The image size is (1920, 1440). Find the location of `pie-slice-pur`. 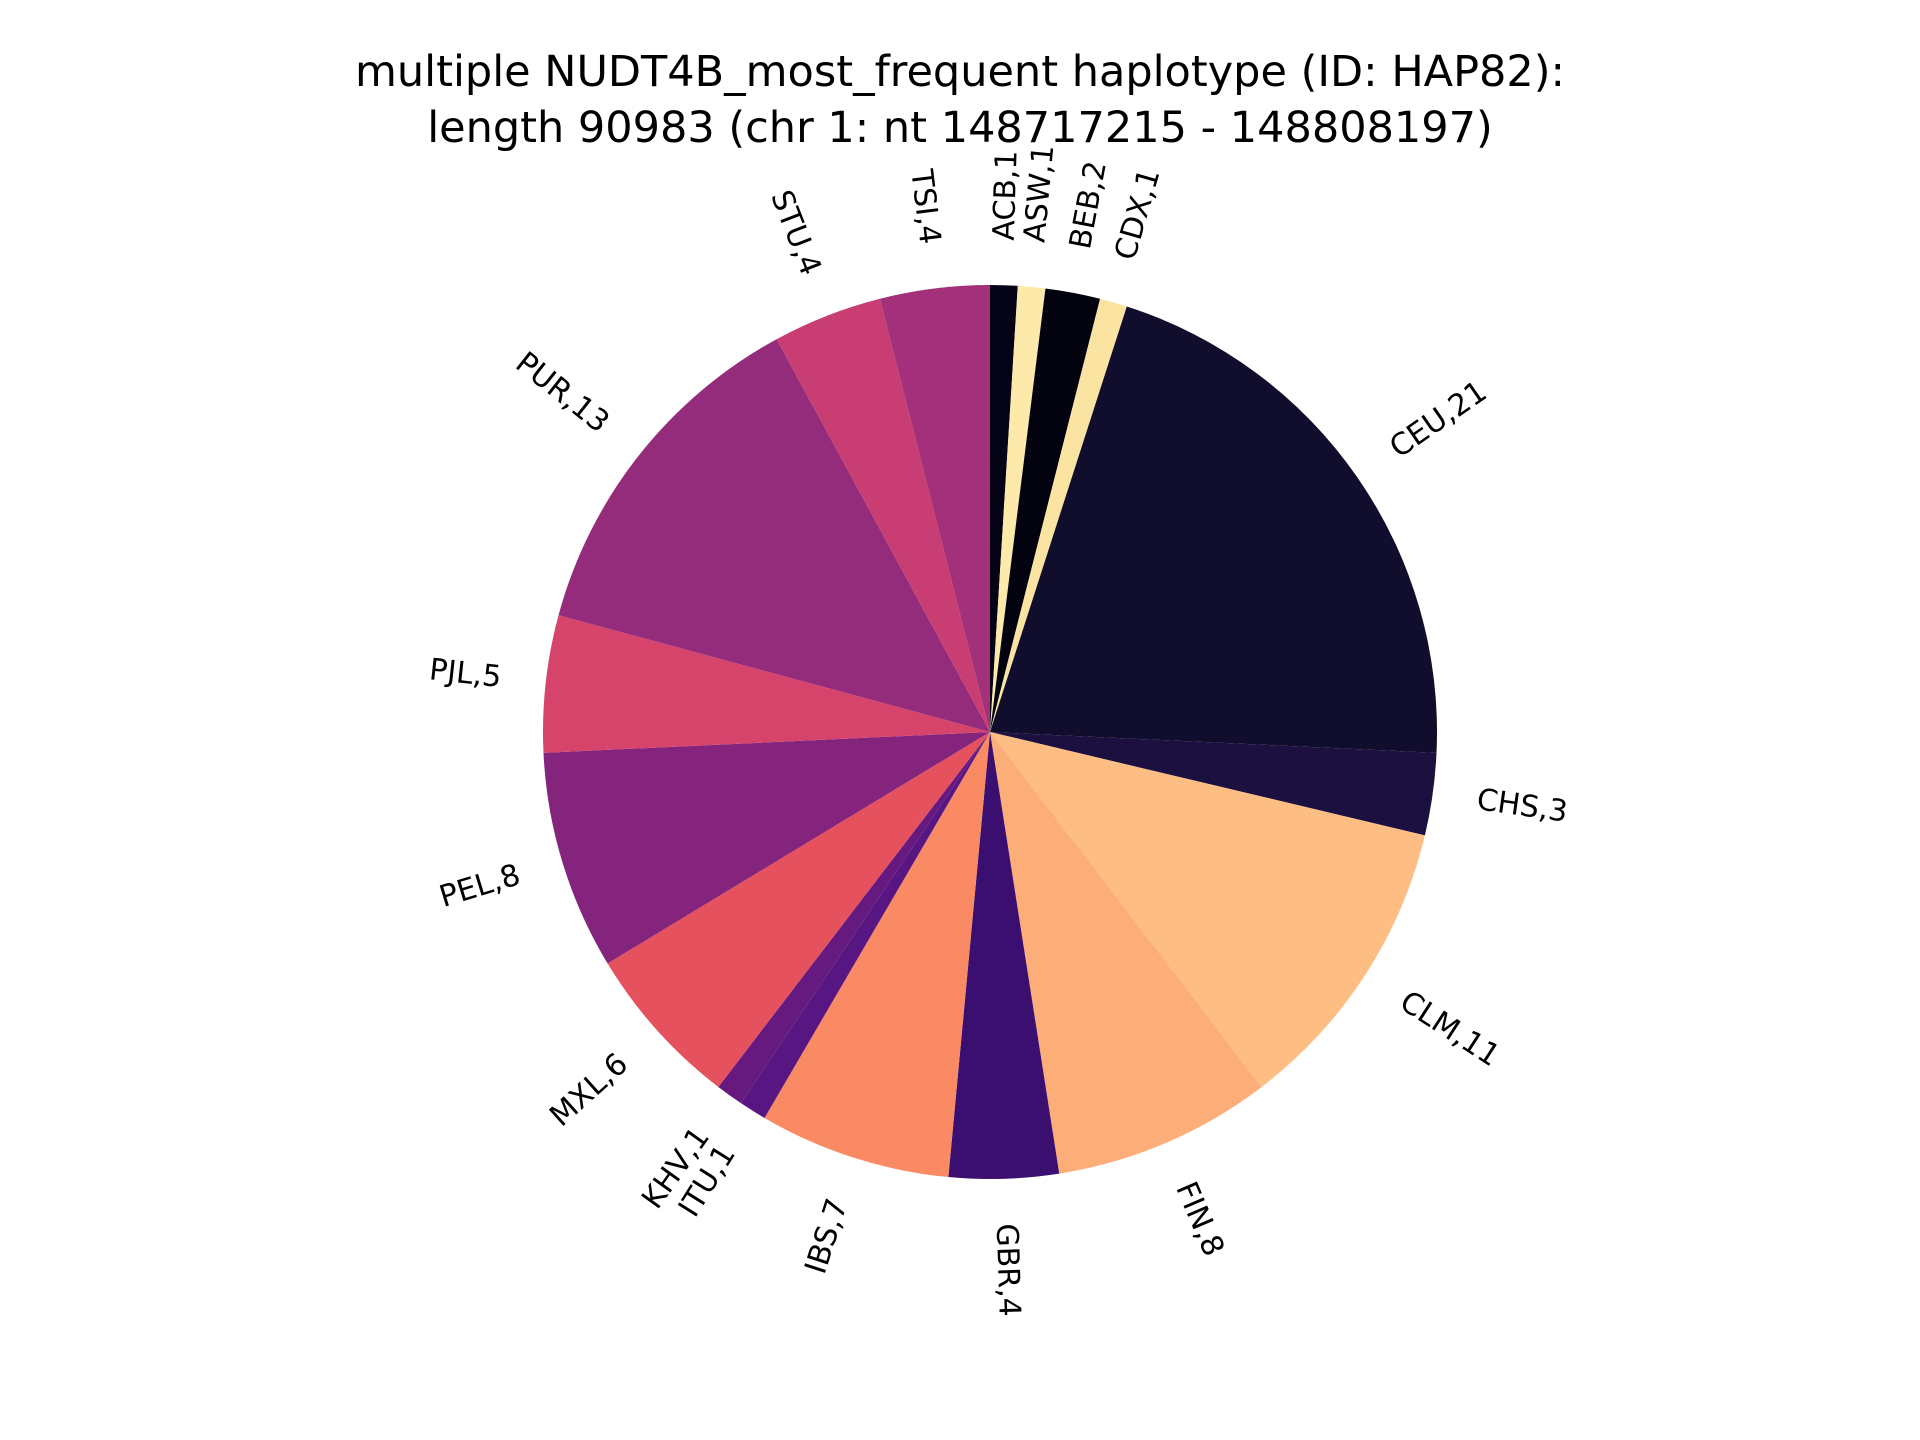

pie-slice-pur is located at coordinates (774, 535).